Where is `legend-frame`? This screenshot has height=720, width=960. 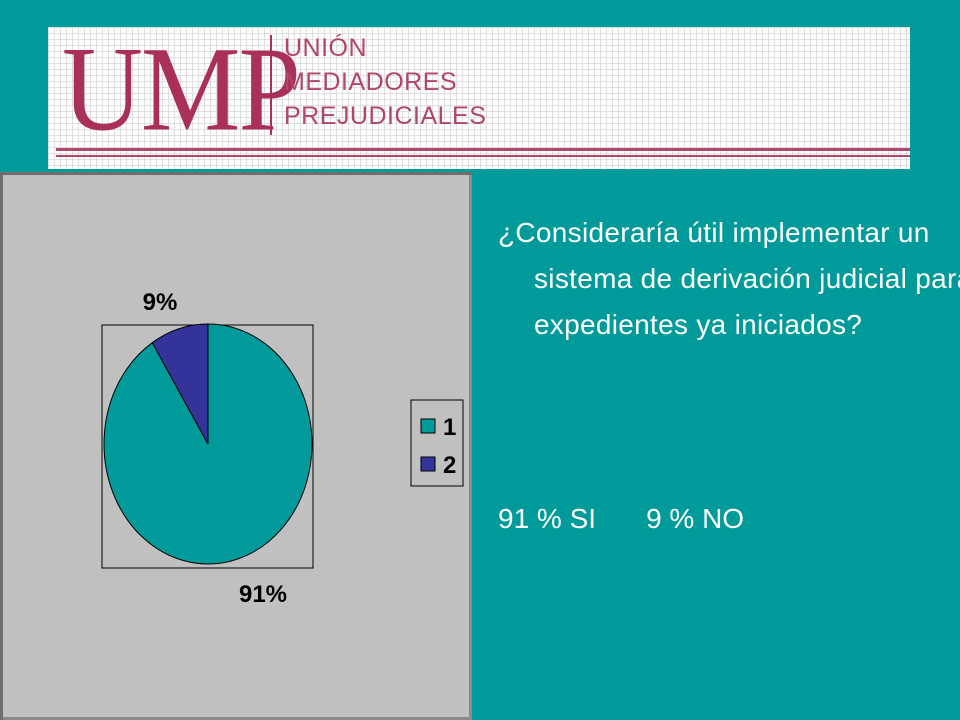
legend-frame is located at coordinates (437, 443).